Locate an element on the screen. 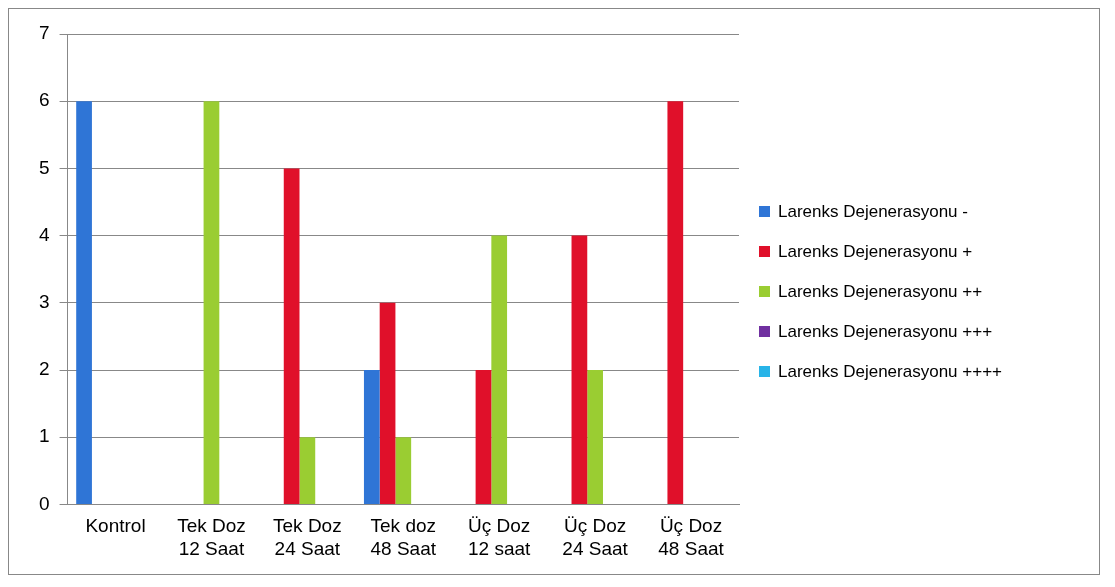 The height and width of the screenshot is (587, 1115). legend-label: Larenks Dejenerasyonu ++ is located at coordinates (880, 291).